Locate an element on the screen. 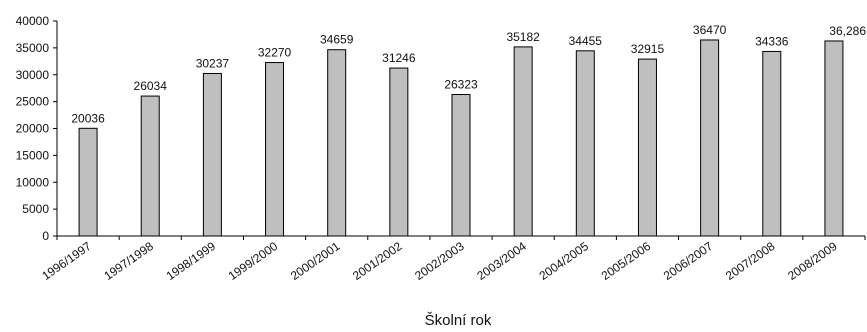 This screenshot has width=867, height=332. bar-2000-2001 is located at coordinates (337, 143).